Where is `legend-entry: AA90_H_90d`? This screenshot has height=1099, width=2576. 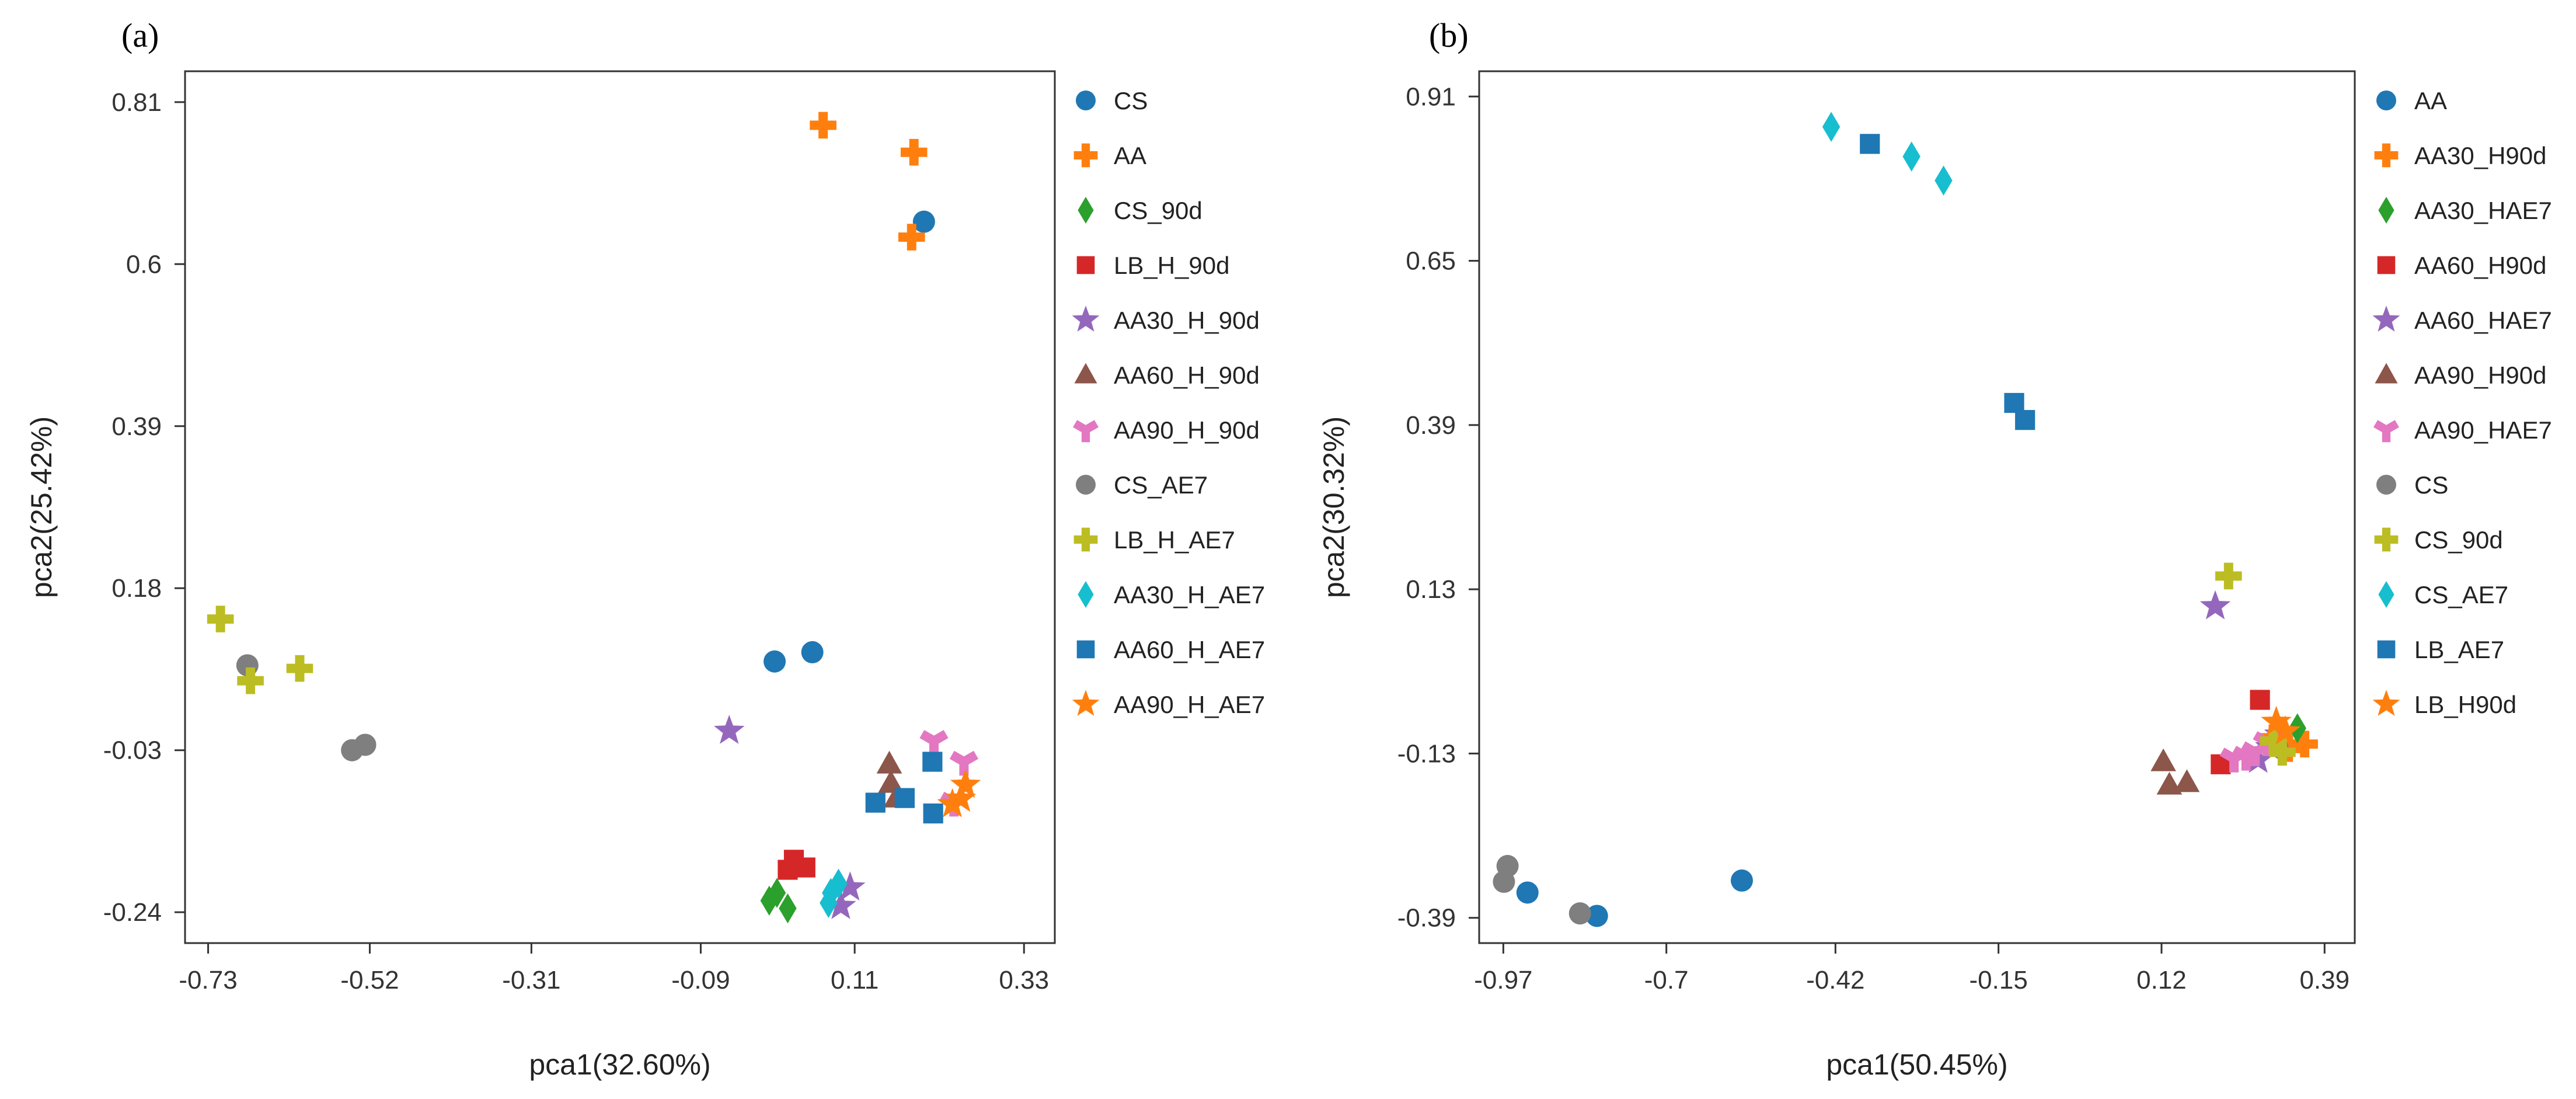
legend-entry: AA90_H_90d is located at coordinates (1187, 430).